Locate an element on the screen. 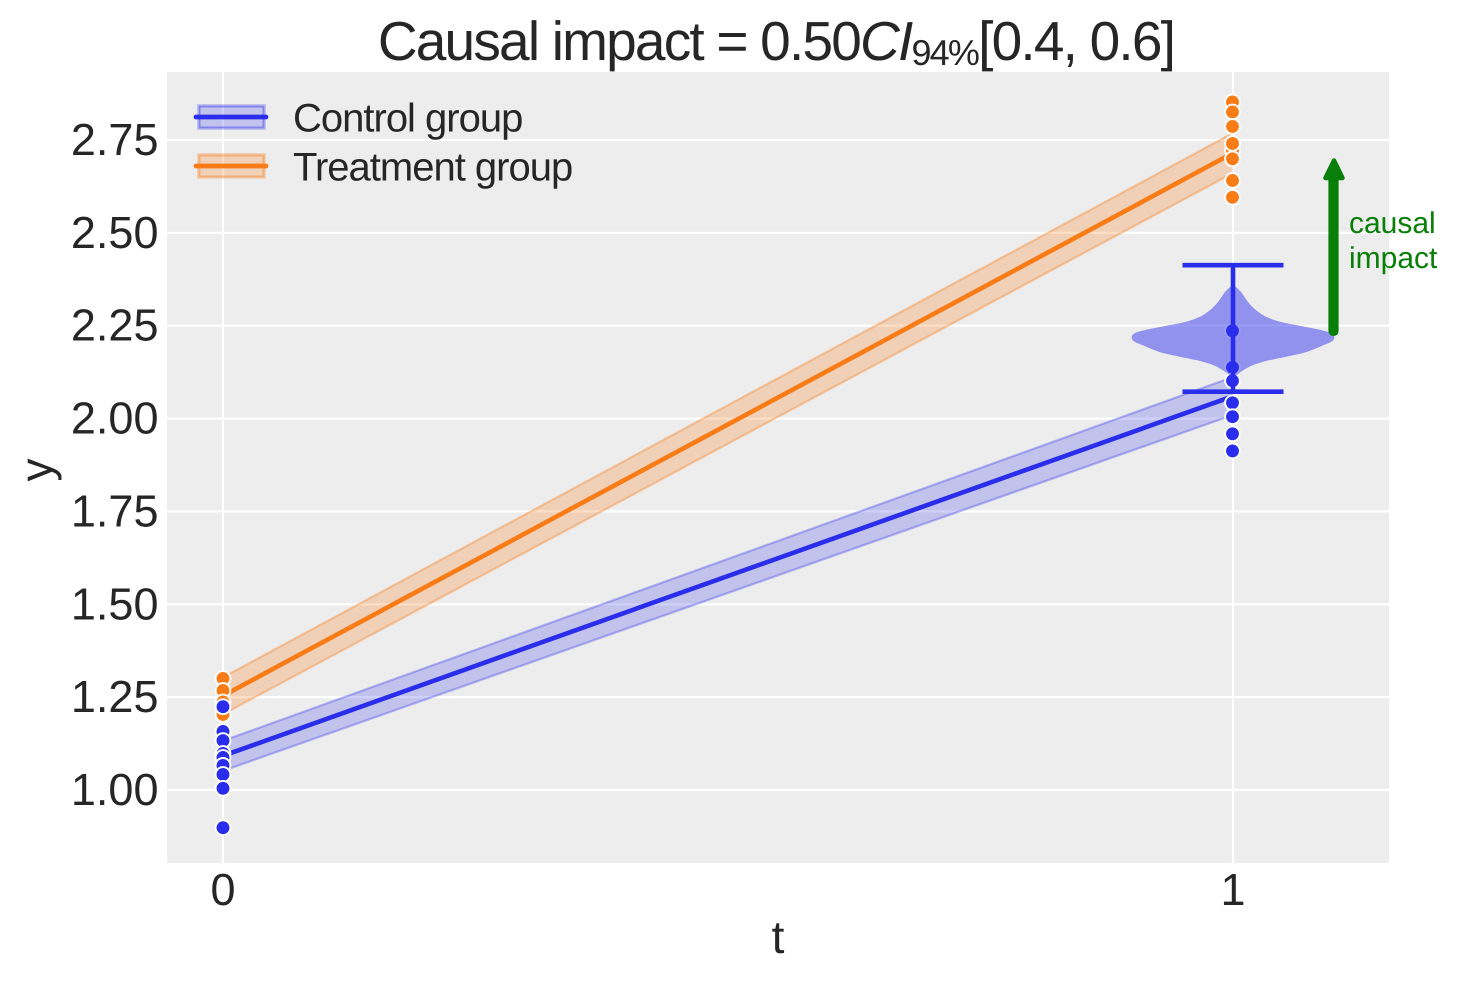  svg-text: 1.25 is located at coordinates (115, 696).